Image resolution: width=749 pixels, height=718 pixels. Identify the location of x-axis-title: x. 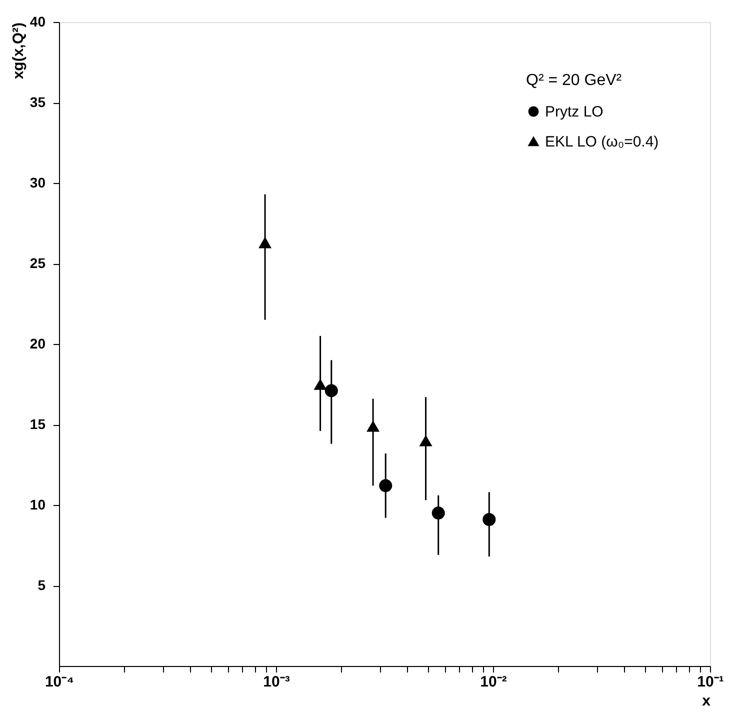
(707, 701).